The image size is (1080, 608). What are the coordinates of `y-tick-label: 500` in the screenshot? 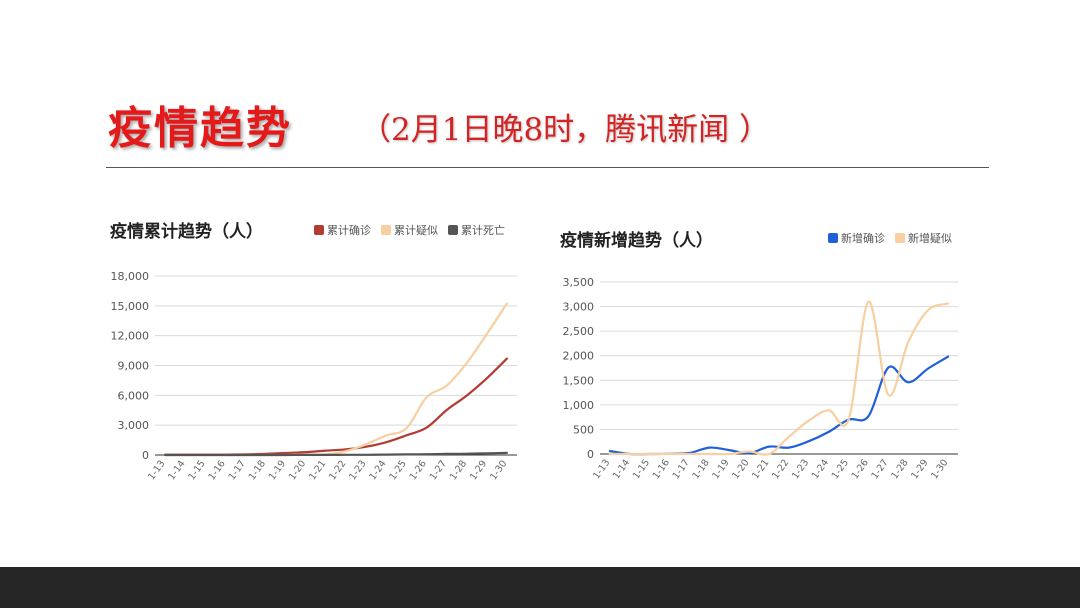 It's located at (583, 429).